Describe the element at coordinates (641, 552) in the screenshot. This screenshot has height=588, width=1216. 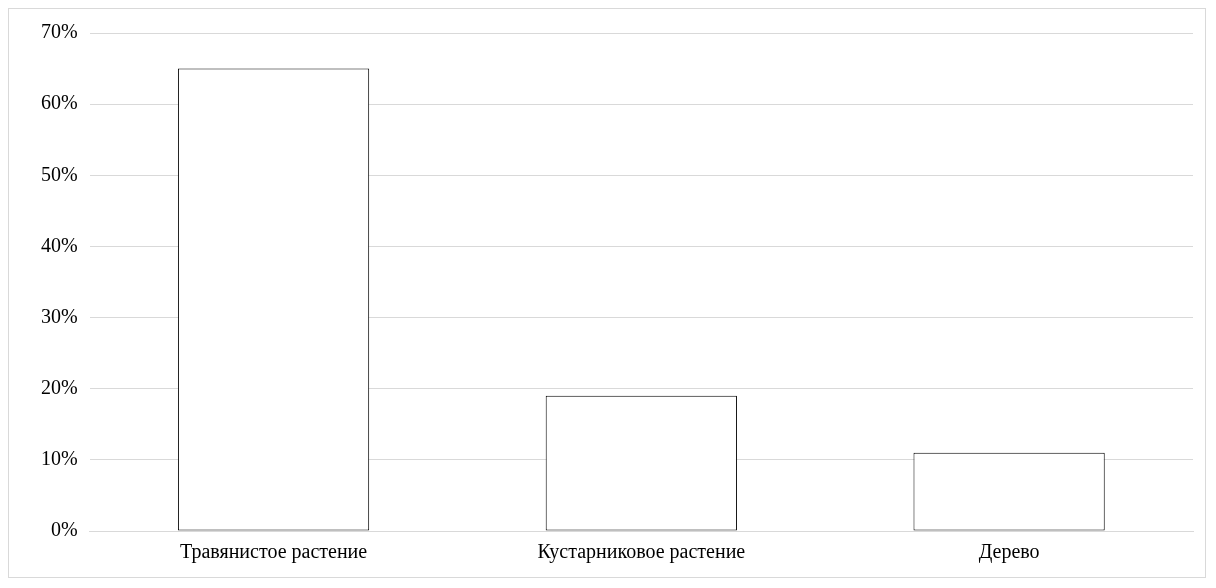
I see `x-tick-label: Кустарниковое растение` at that location.